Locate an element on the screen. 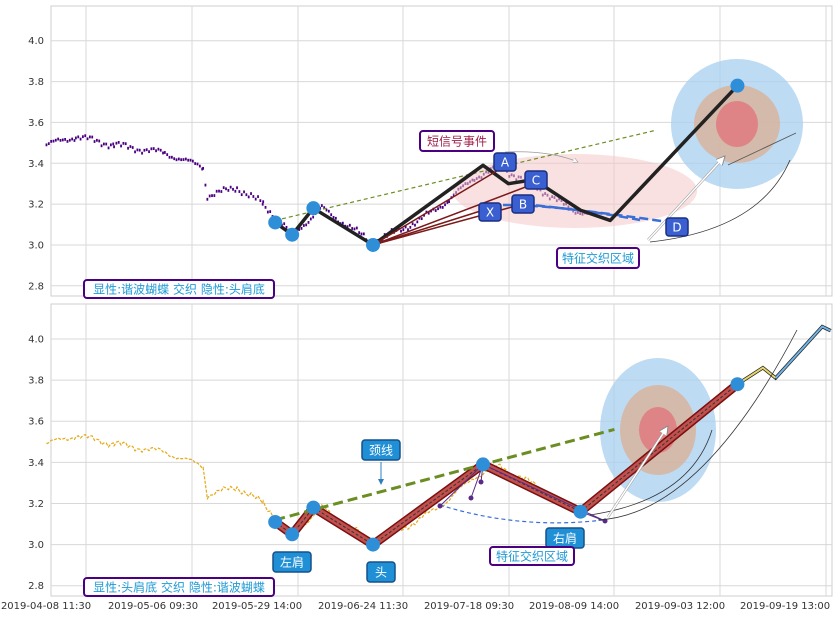  x-tick-label: 2019-09-03 12:00 is located at coordinates (680, 606).